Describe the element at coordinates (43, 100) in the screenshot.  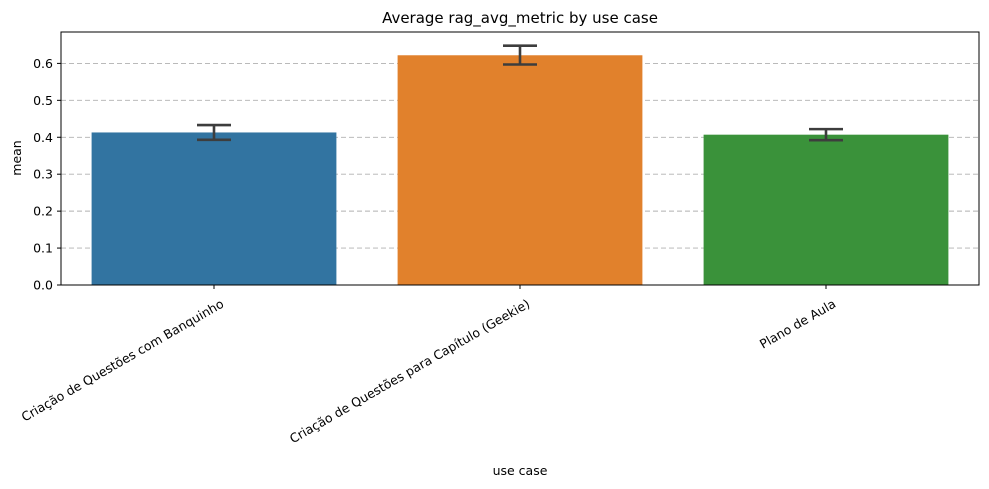
I see `y-tick-label: 0.5` at that location.